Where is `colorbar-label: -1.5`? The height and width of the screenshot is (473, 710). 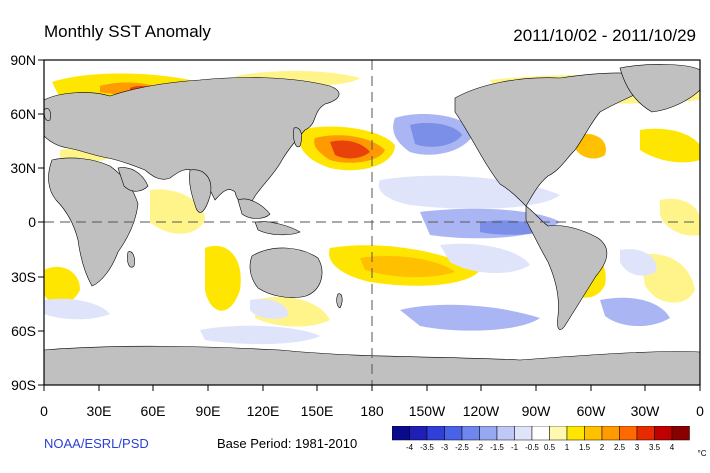 colorbar-label: -1.5 is located at coordinates (497, 447).